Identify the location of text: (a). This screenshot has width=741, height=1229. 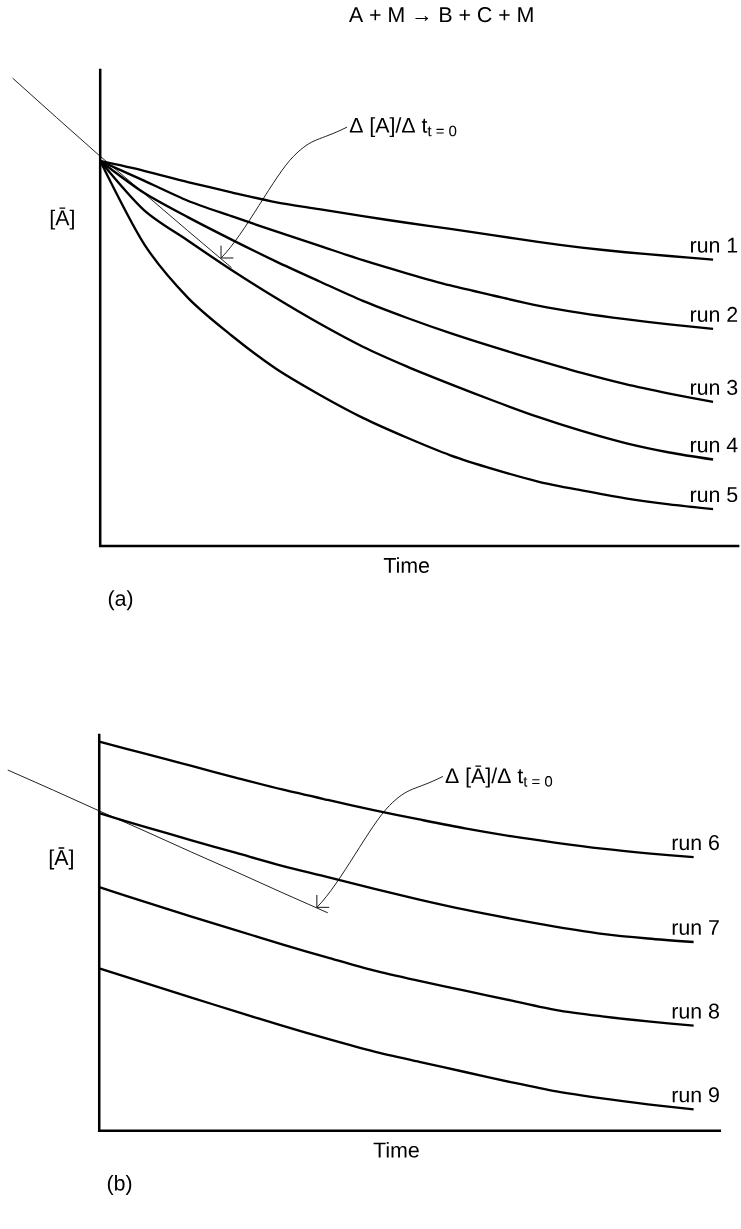
(120, 600).